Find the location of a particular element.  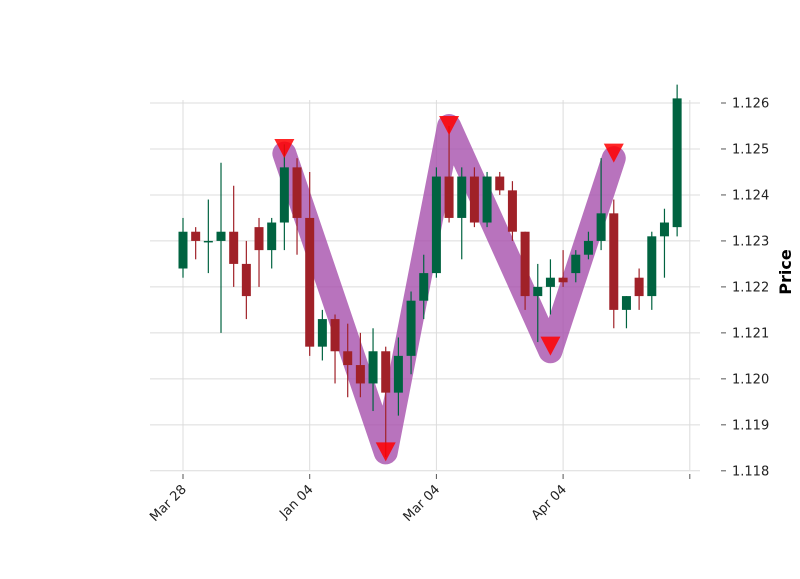

x-tick-label: Apr 04 is located at coordinates (549, 502).